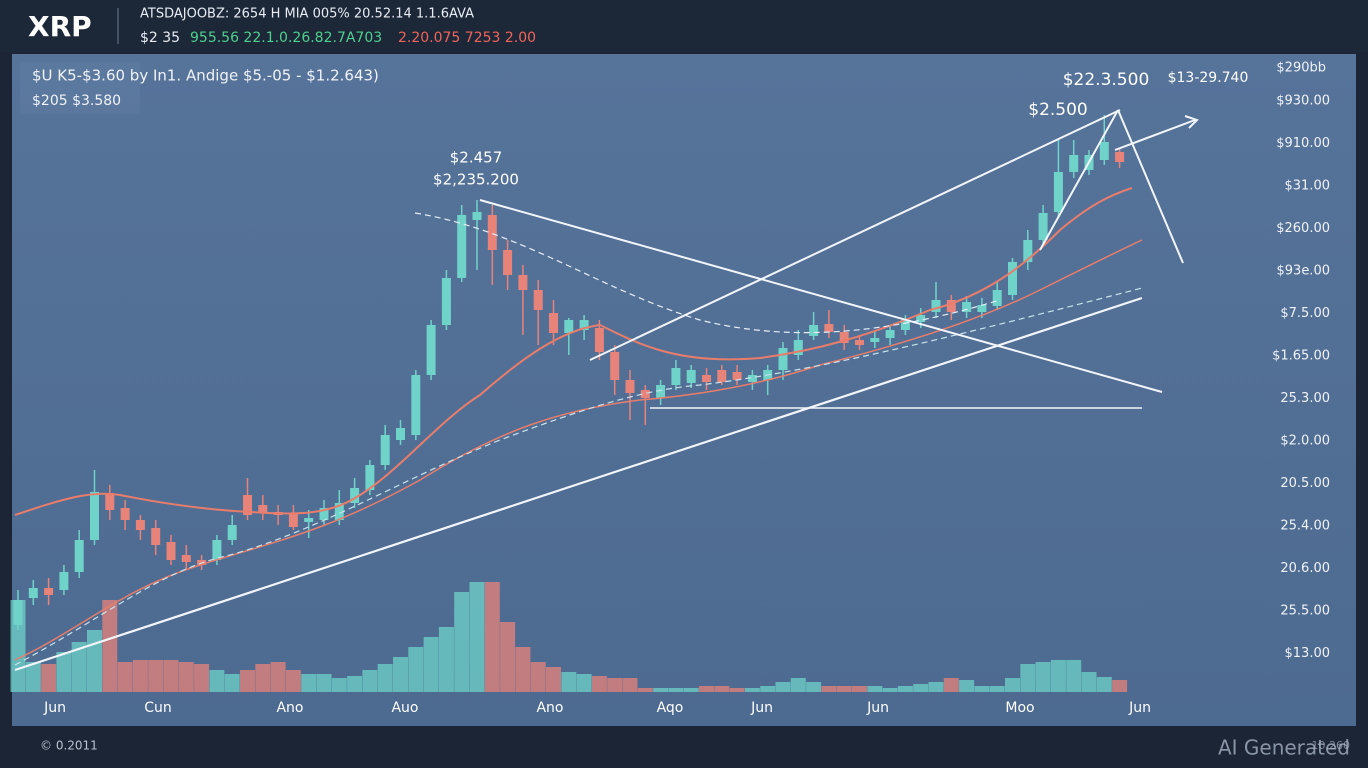  Describe the element at coordinates (1305, 313) in the screenshot. I see `y-label: $7.5.00` at that location.